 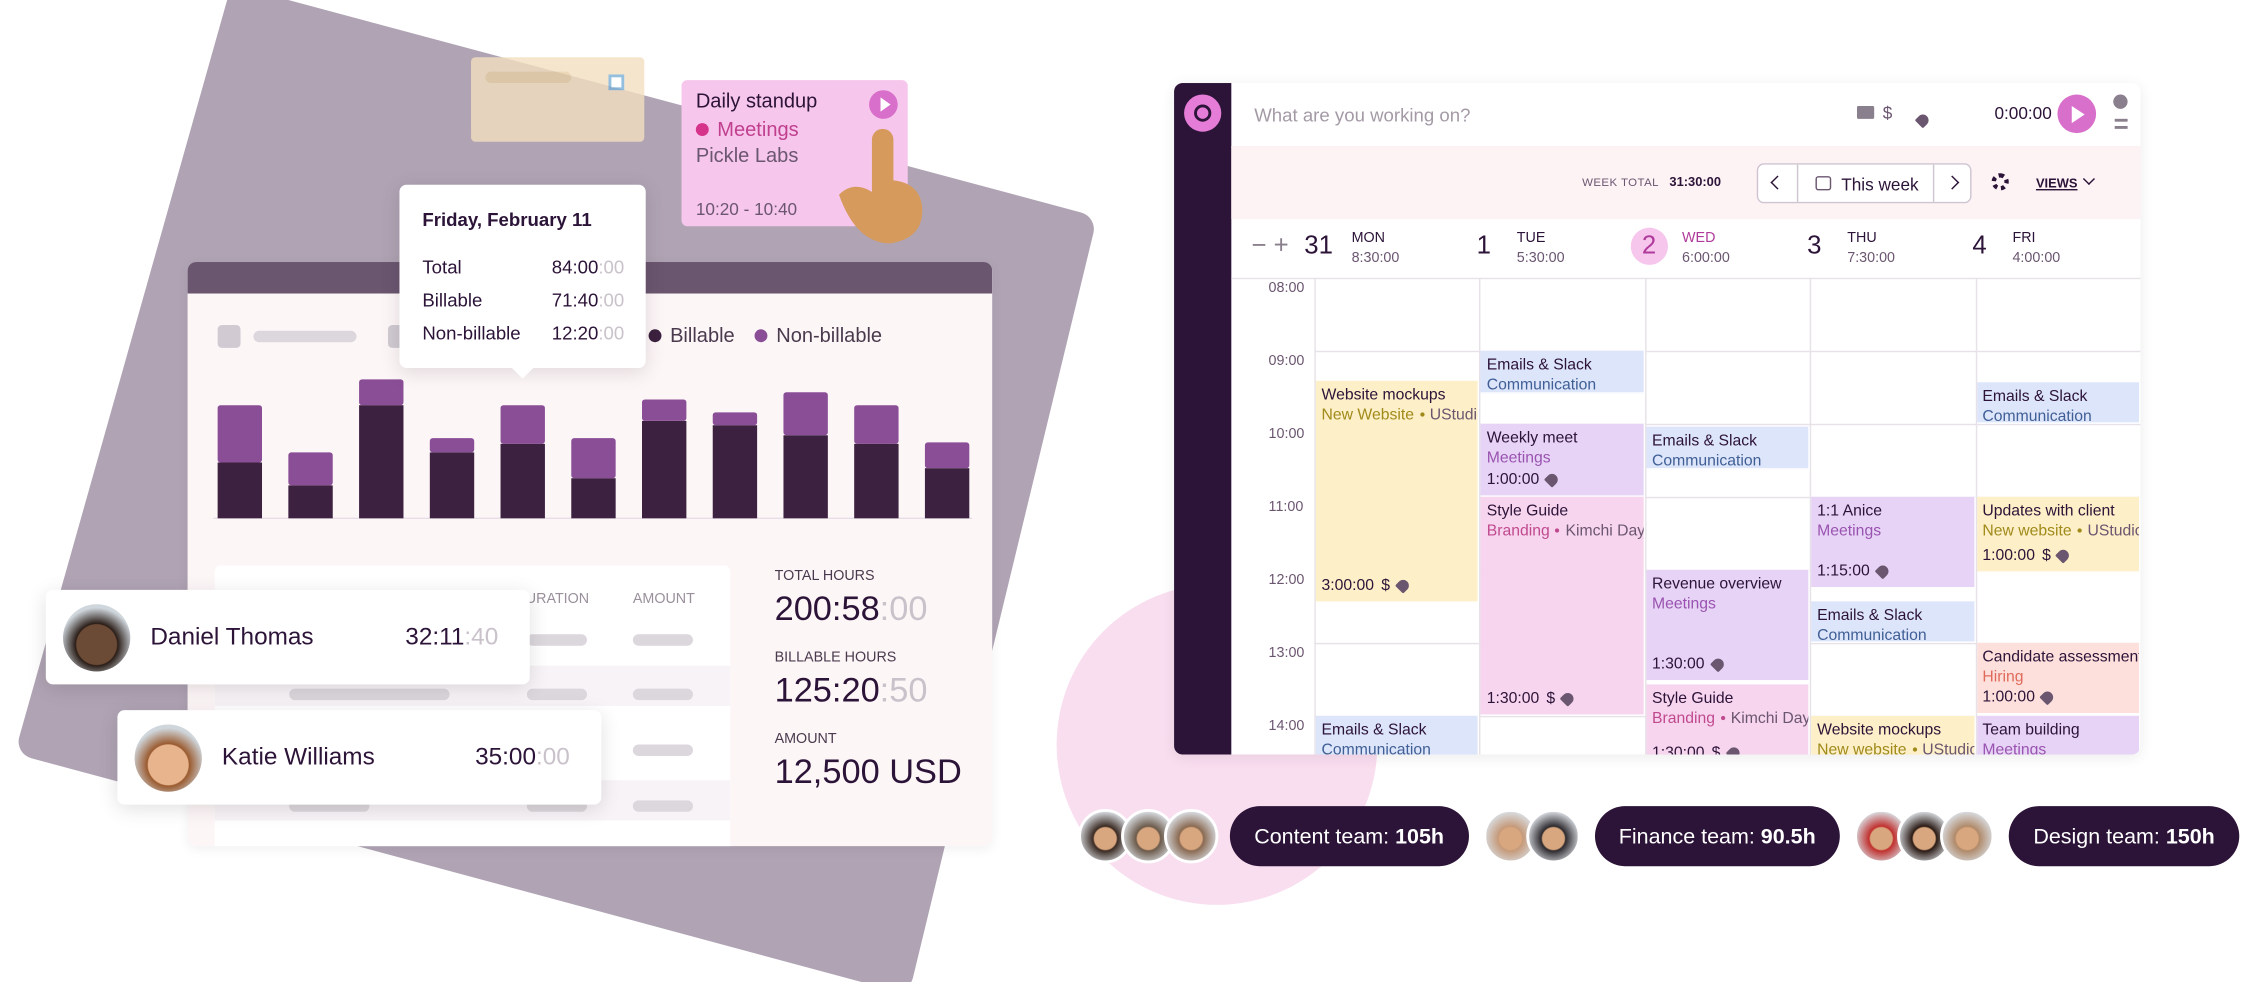 I want to click on legend: Billable Non-billable, so click(x=765, y=335).